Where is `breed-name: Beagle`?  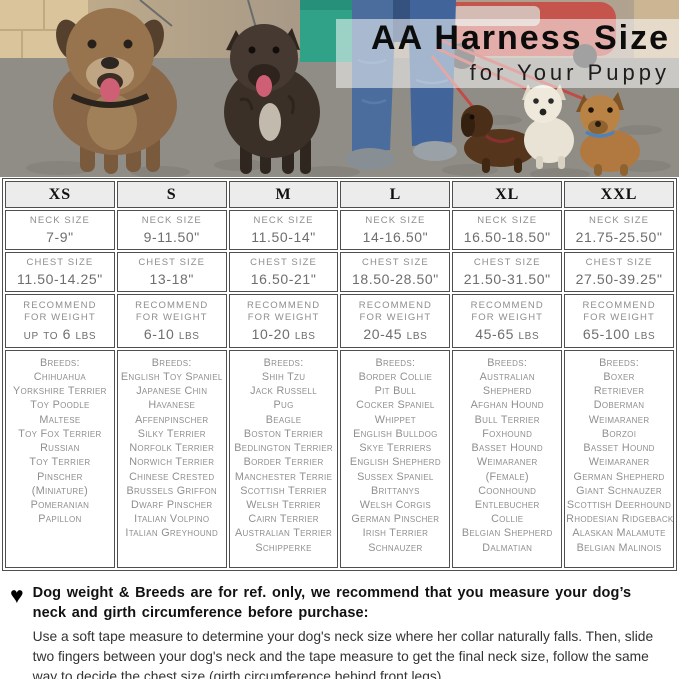 breed-name: Beagle is located at coordinates (283, 419).